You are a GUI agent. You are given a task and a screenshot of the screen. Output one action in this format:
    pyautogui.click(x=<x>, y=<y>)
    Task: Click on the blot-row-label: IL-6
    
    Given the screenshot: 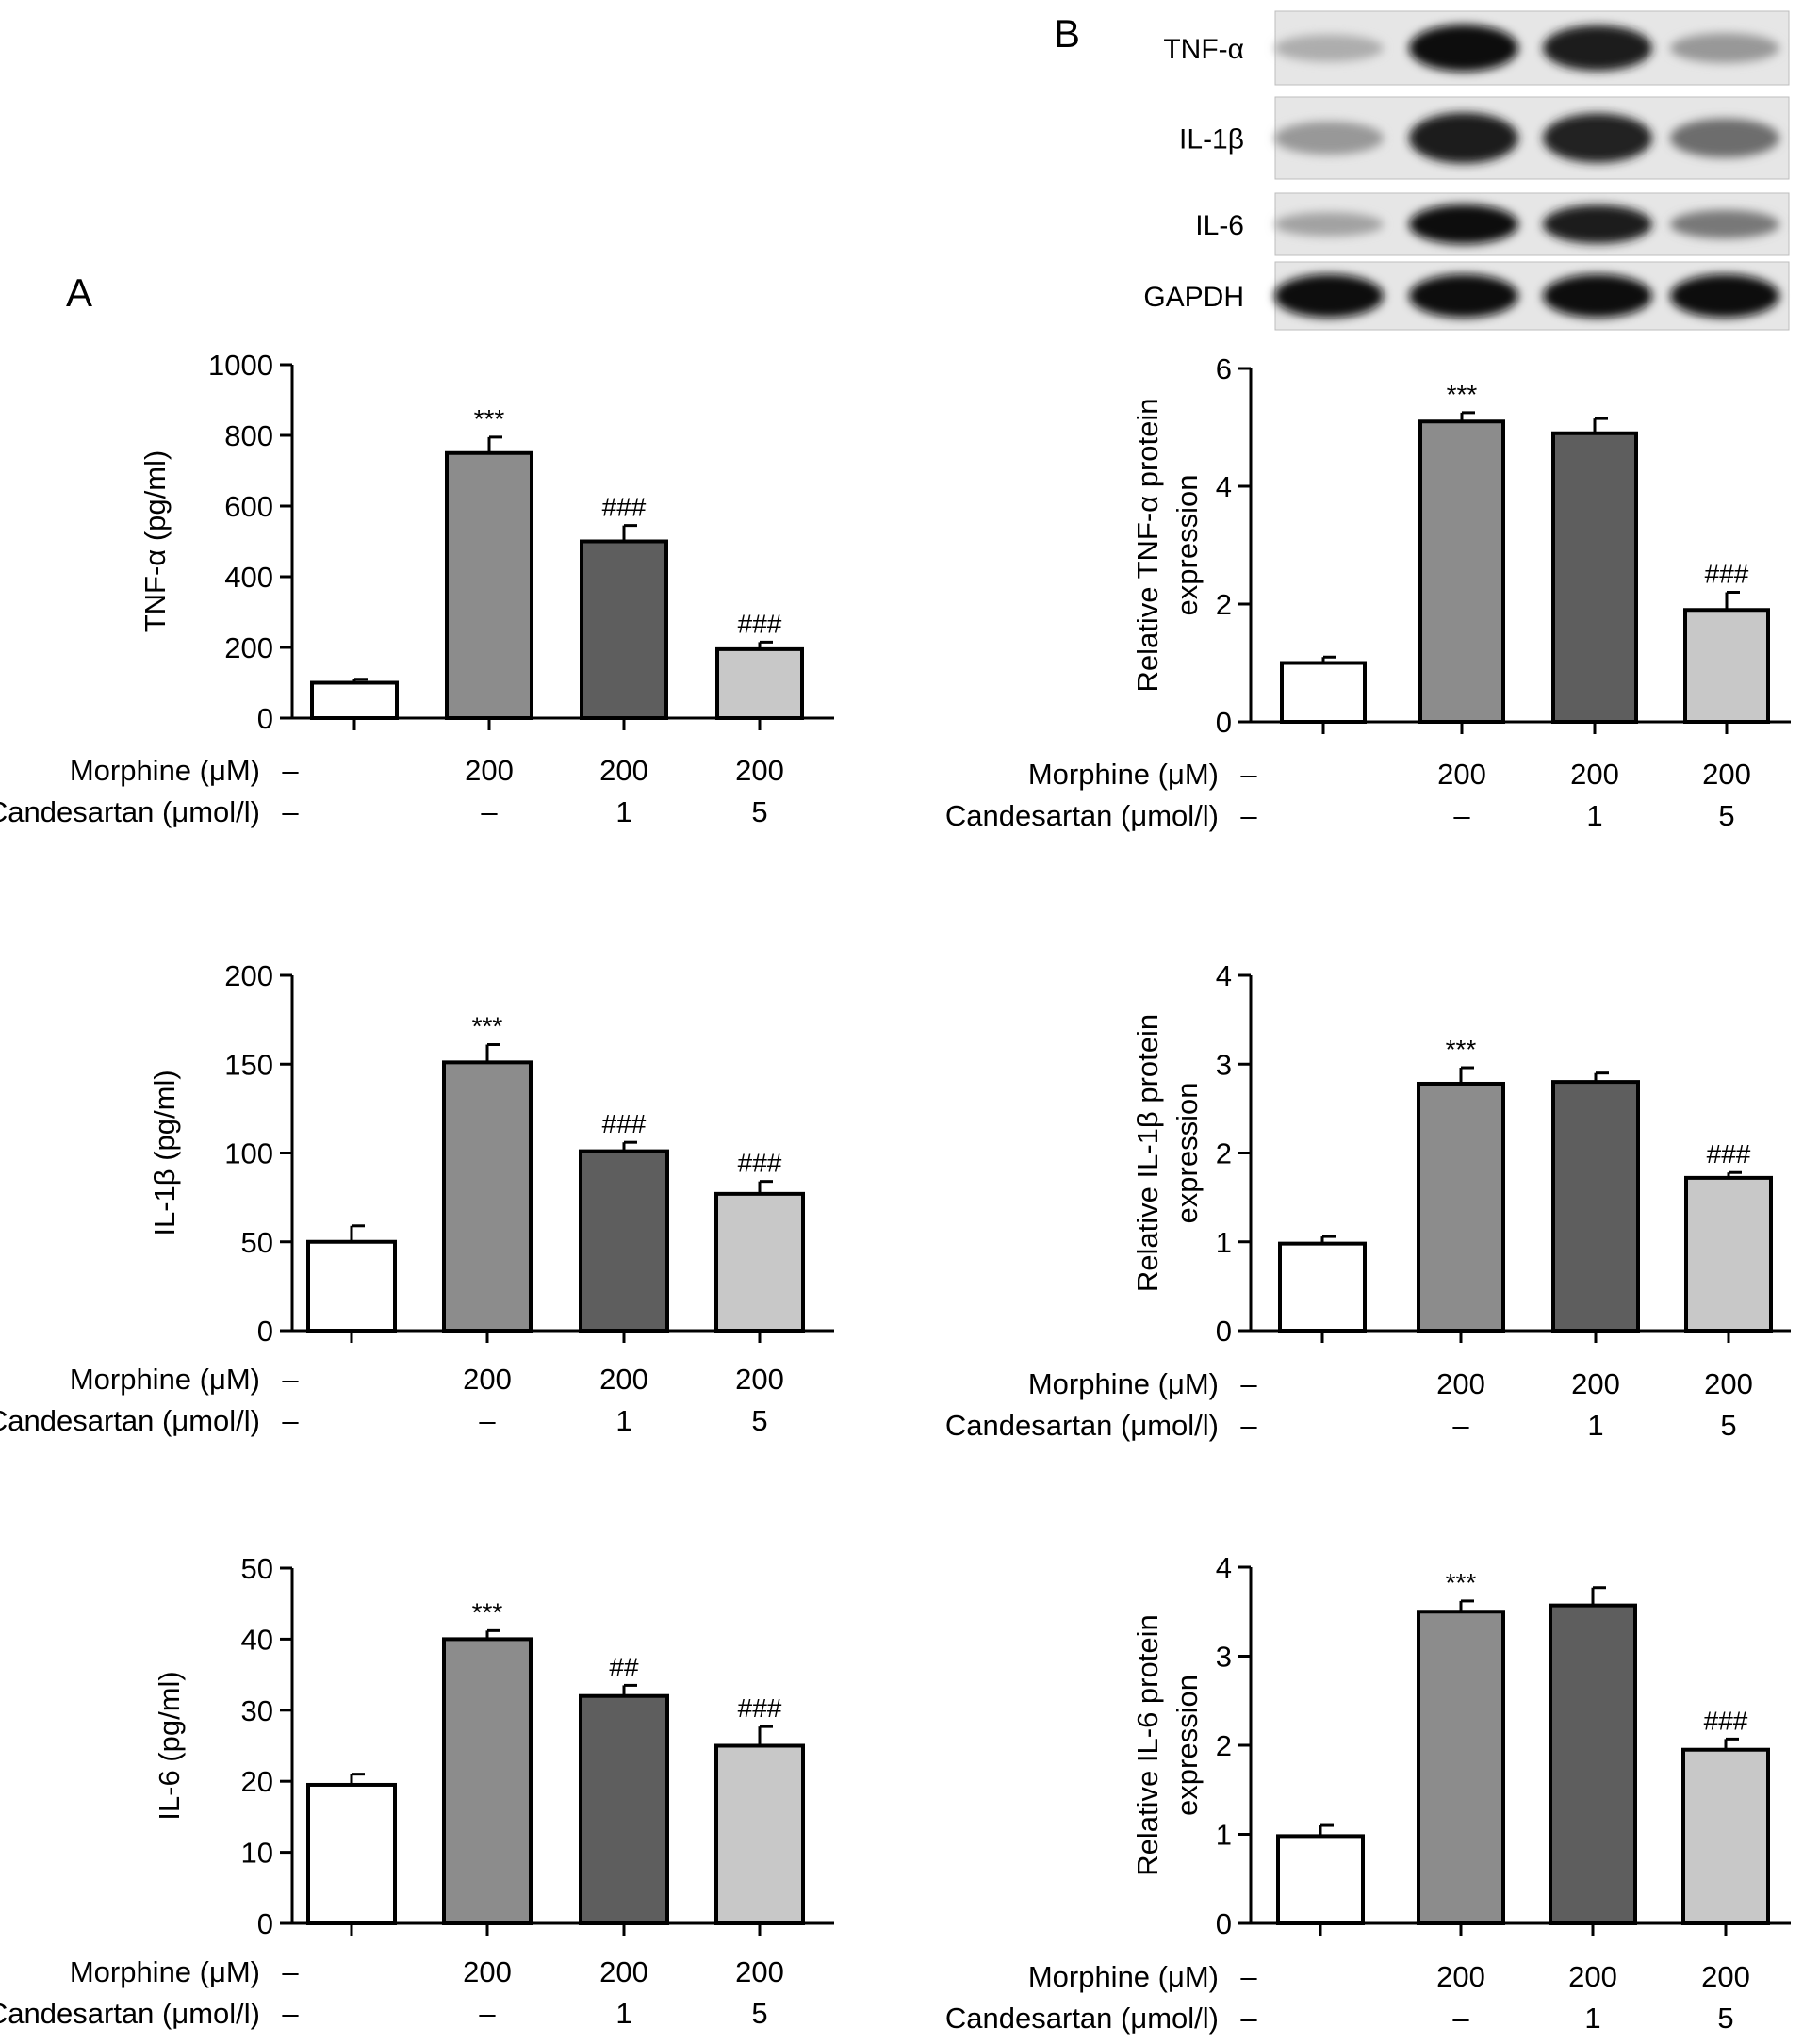 What is the action you would take?
    pyautogui.click(x=1219, y=225)
    